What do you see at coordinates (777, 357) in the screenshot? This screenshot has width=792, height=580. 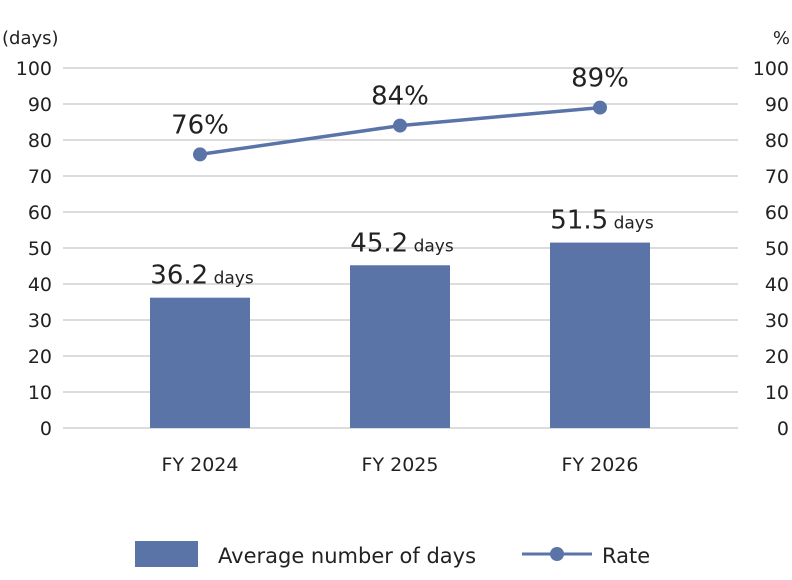 I see `y-right-tick-label: 20` at bounding box center [777, 357].